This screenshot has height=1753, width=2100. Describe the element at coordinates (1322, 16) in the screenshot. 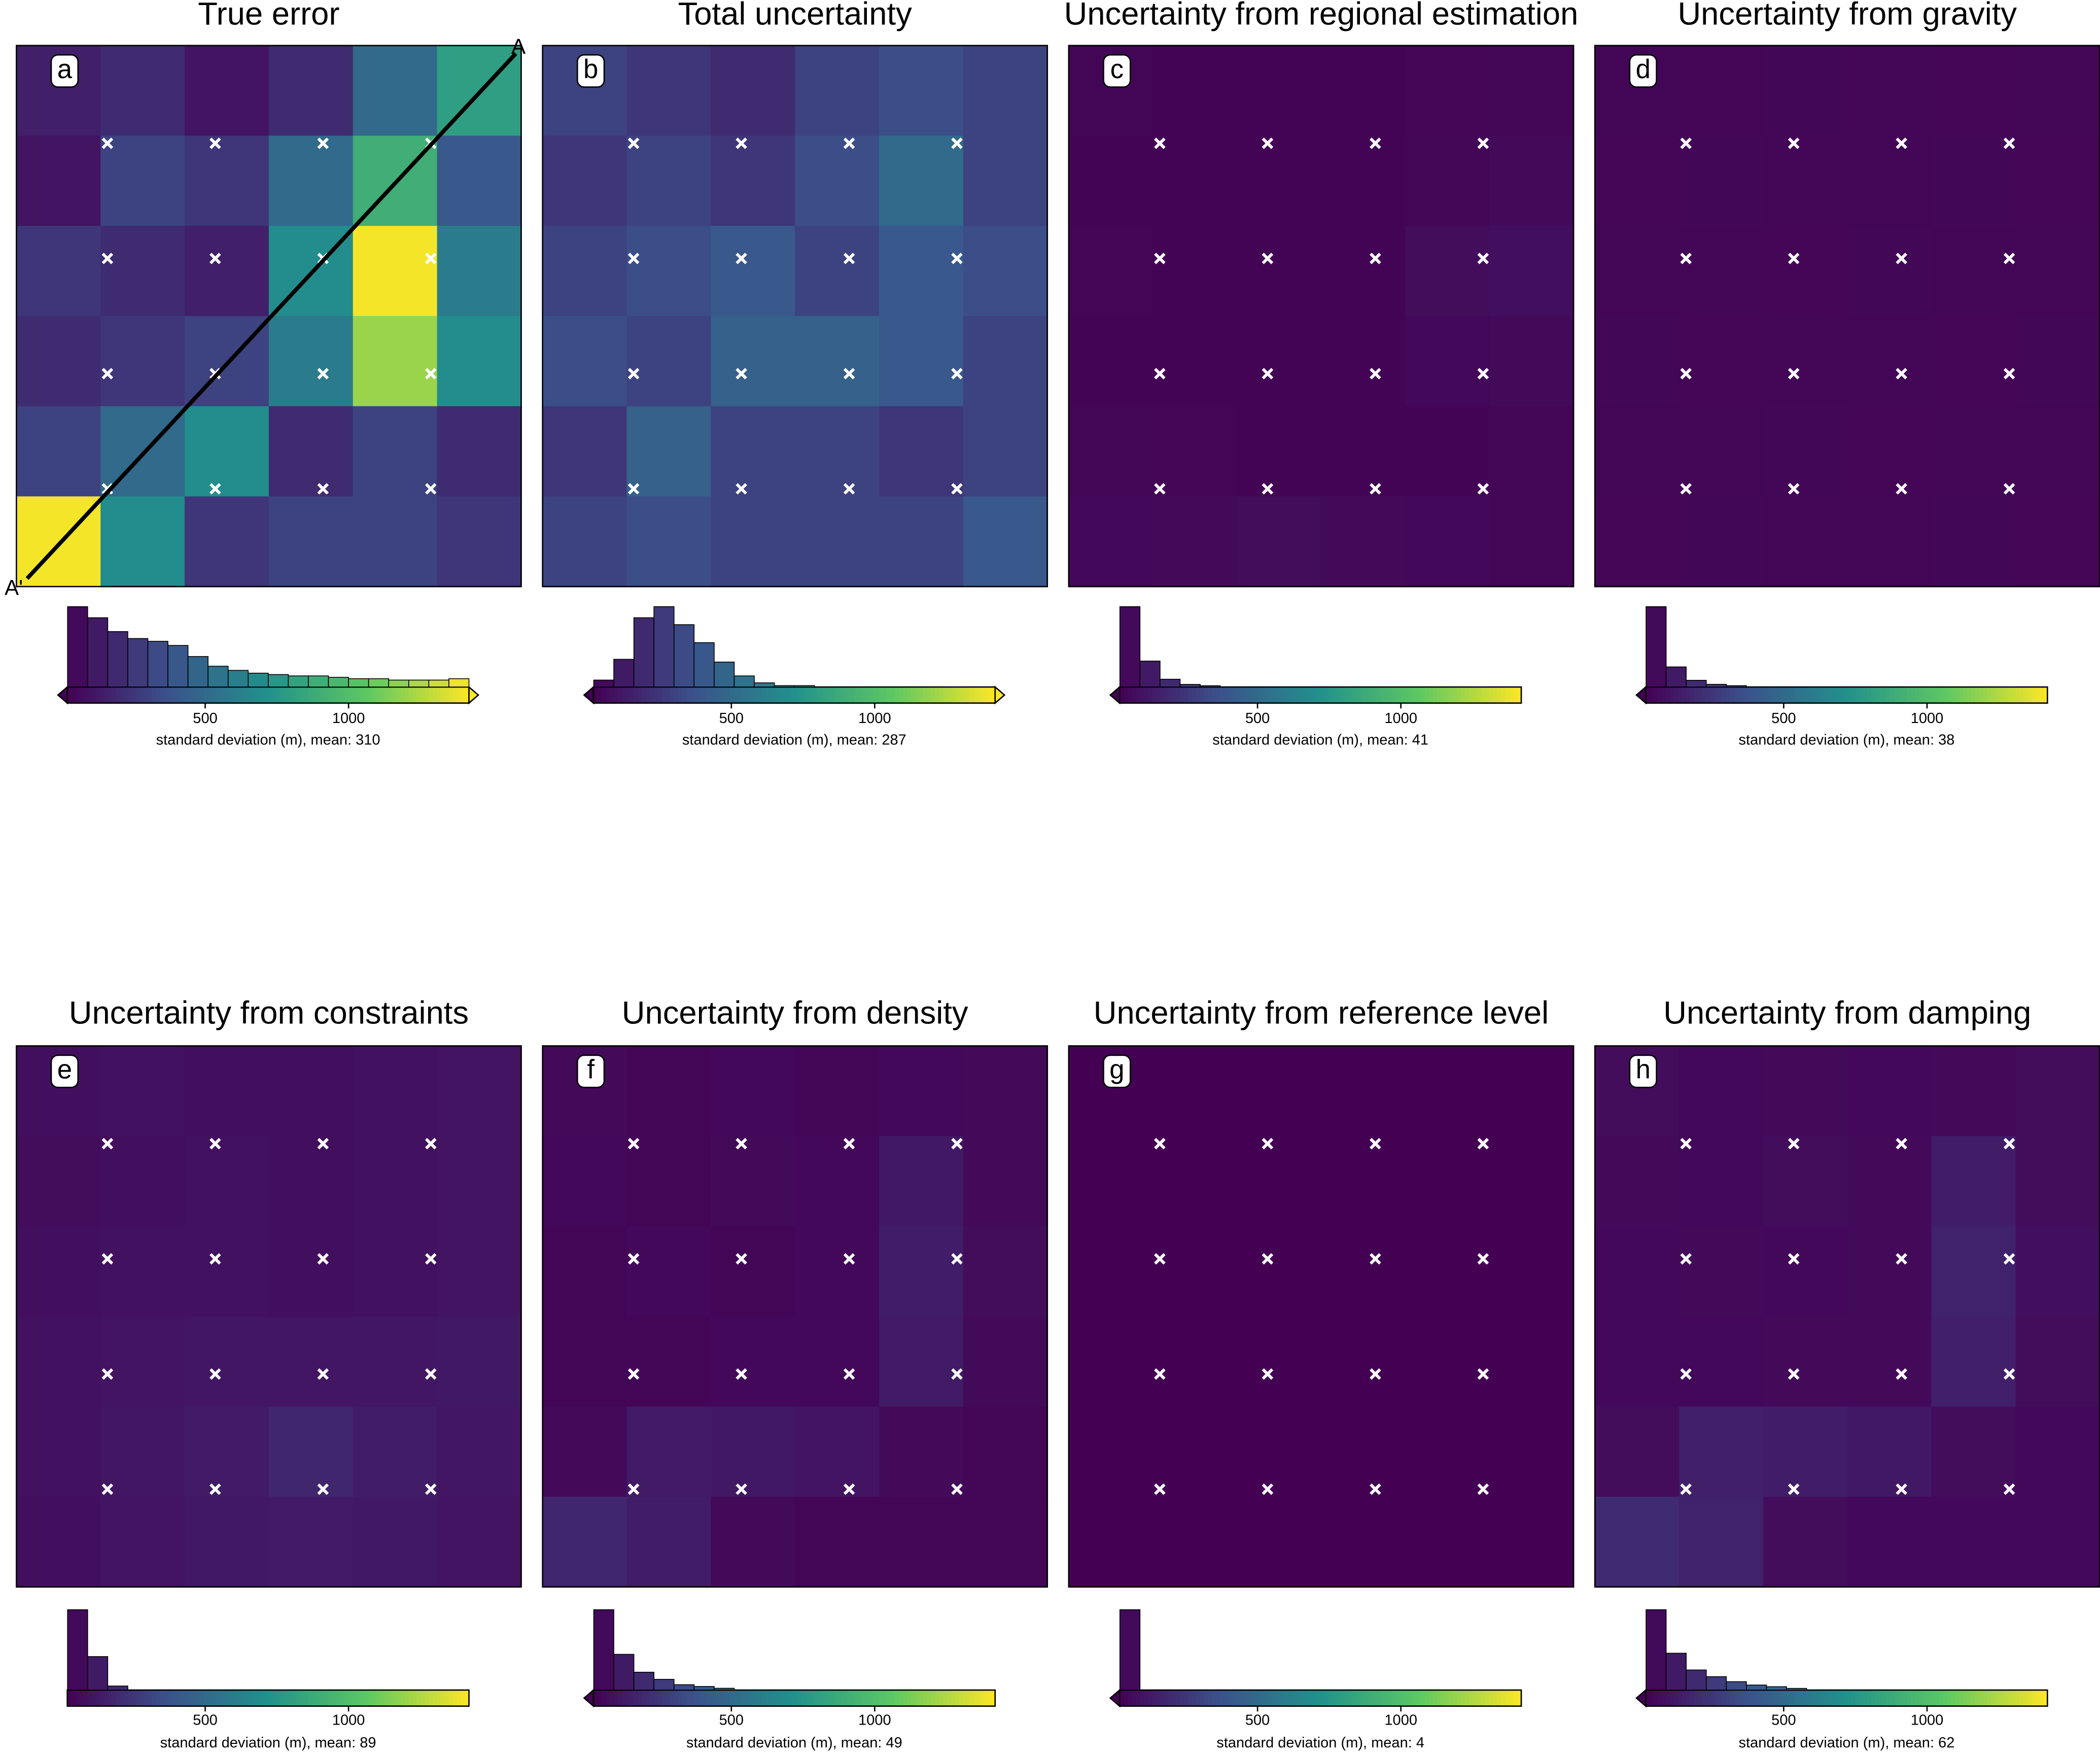

I see `panel-title: Uncertainty from regional estimation` at that location.